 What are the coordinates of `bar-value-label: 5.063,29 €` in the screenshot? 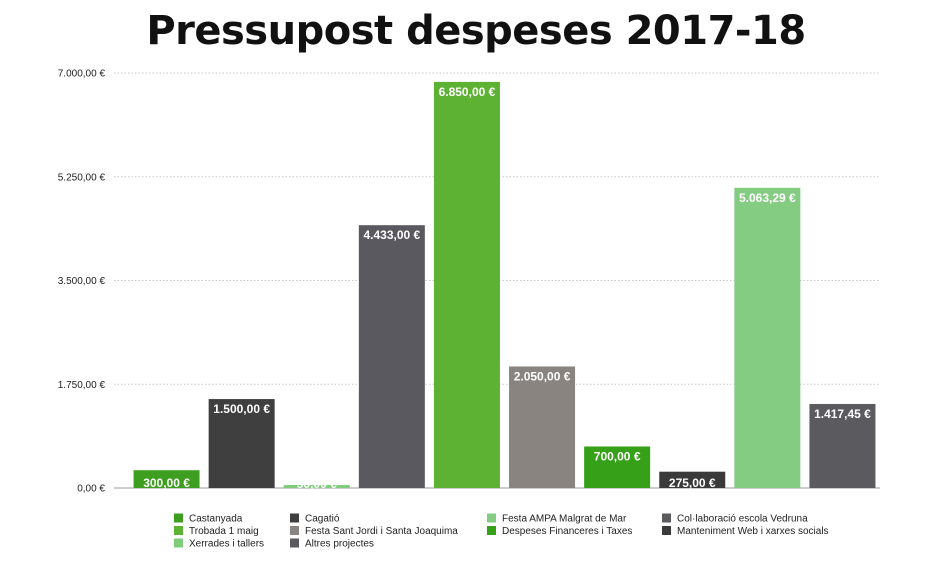 It's located at (767, 198).